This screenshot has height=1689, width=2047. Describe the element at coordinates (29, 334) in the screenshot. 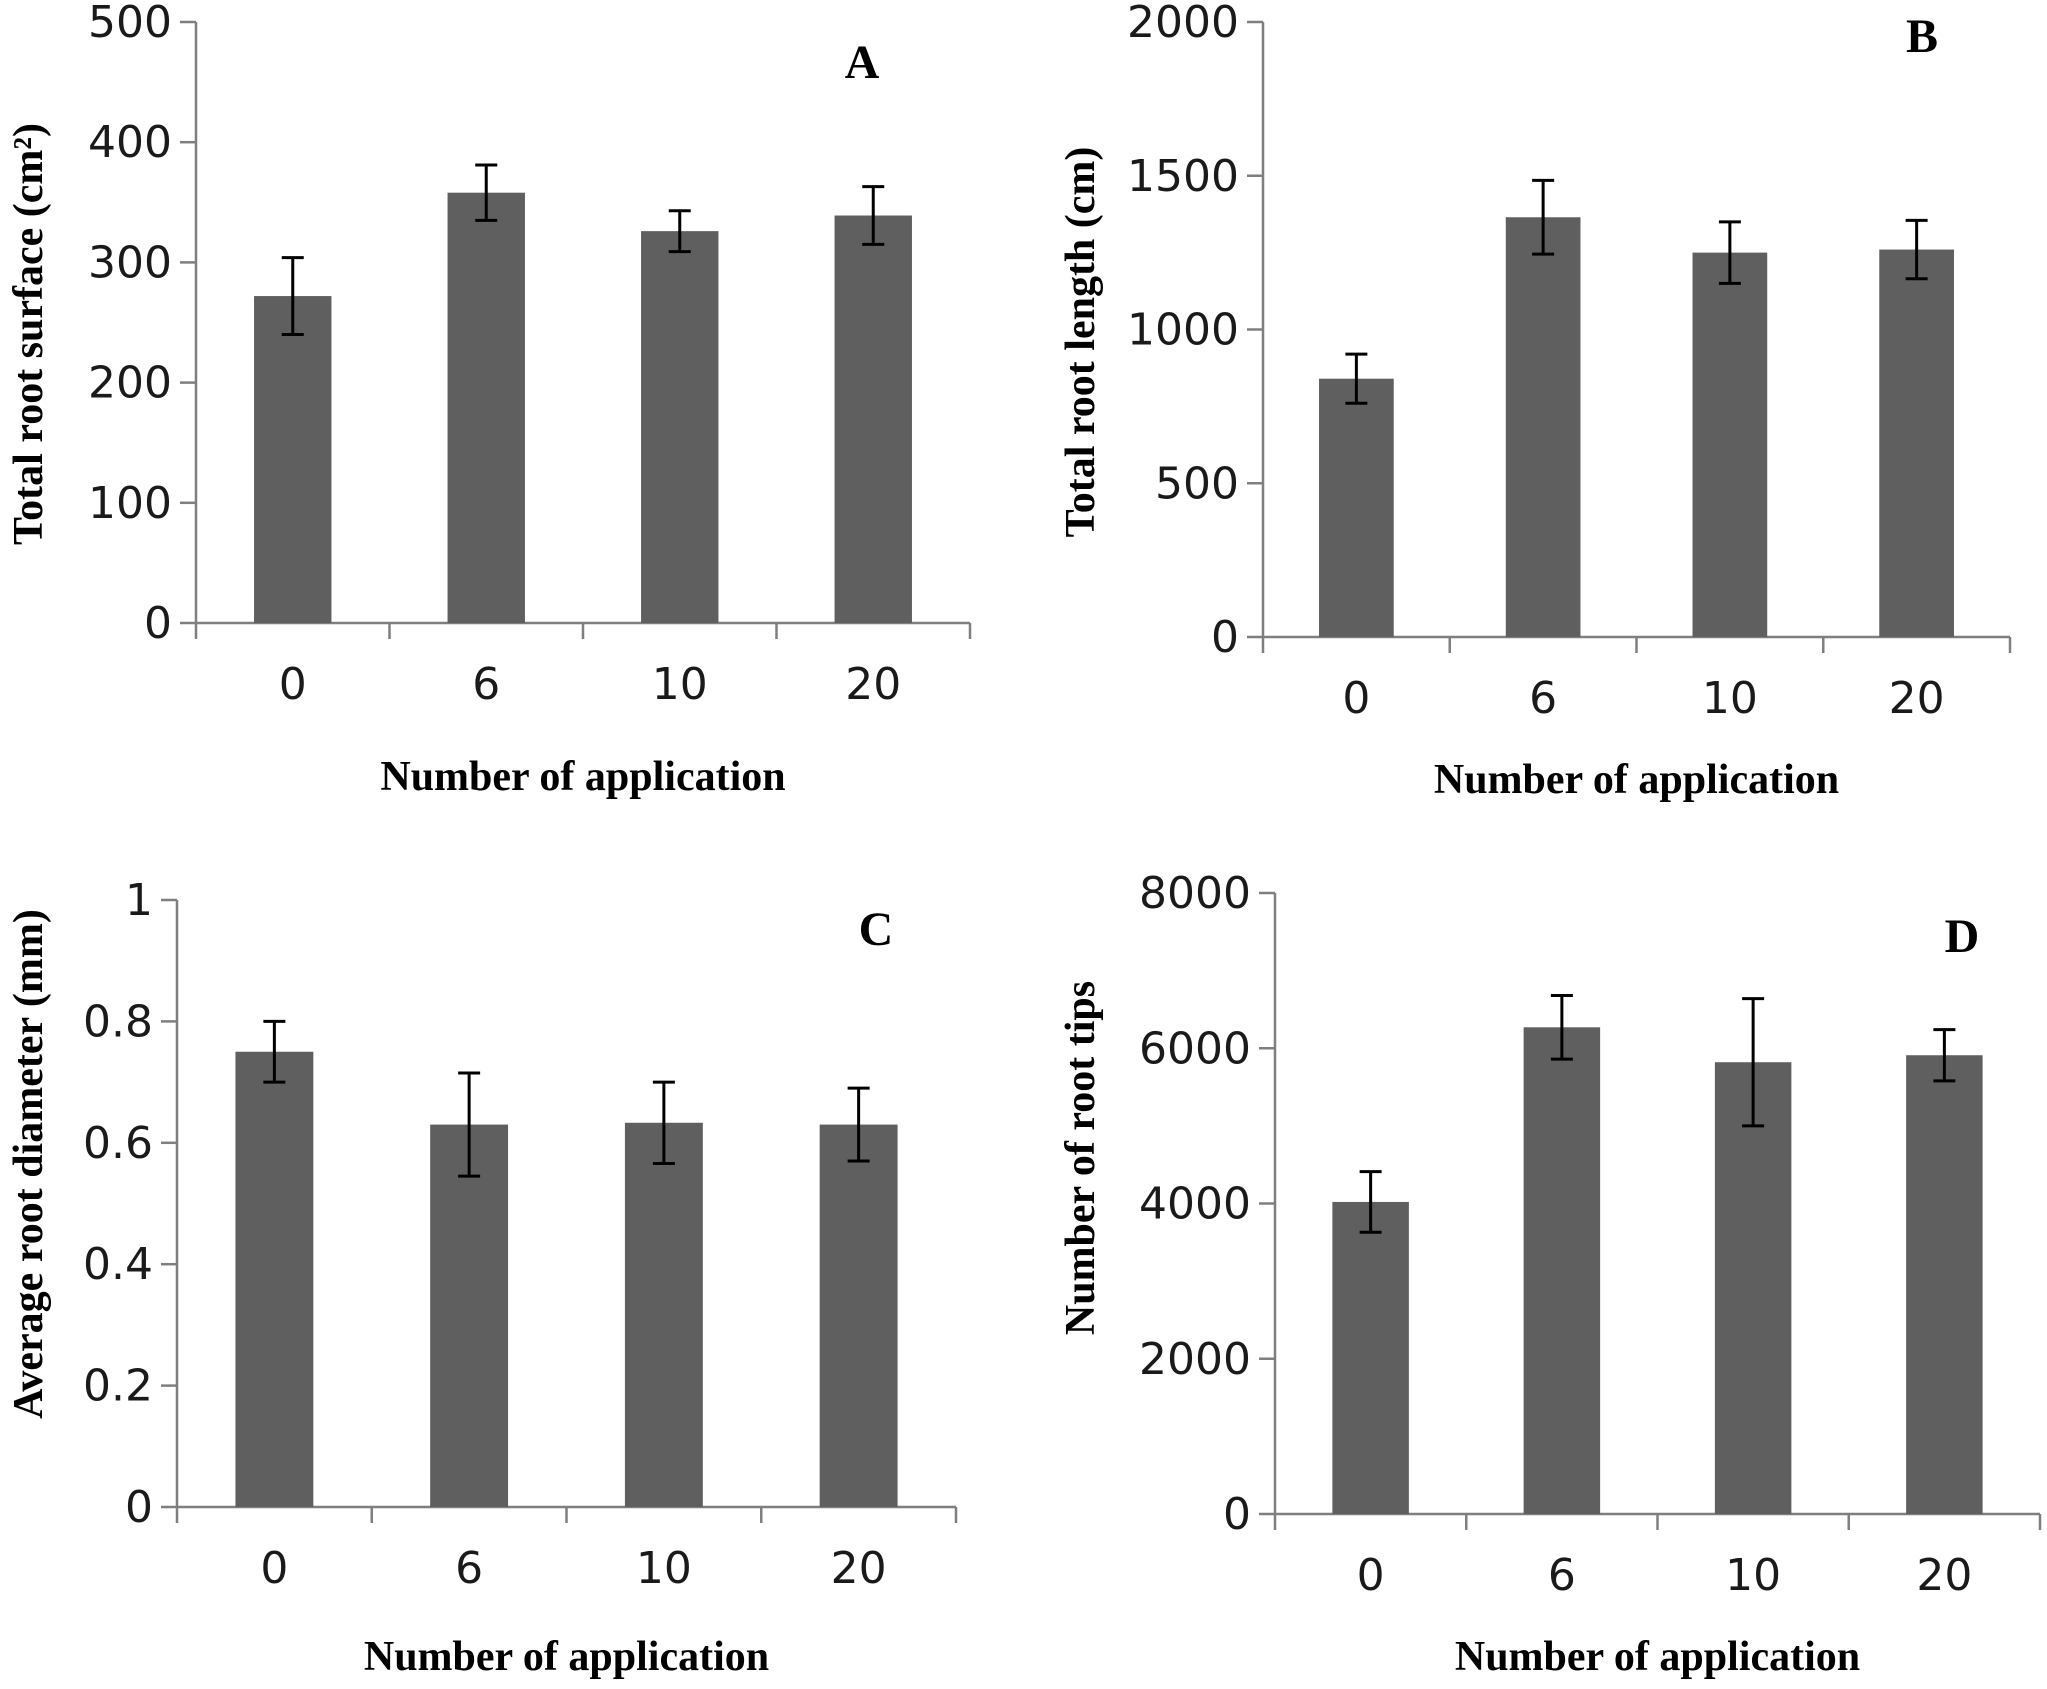

I see `y-axis-title: Total root surface (cm²)` at that location.